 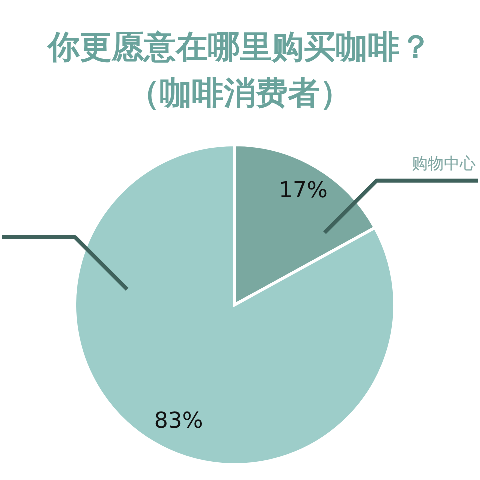 What do you see at coordinates (240, 93) in the screenshot?
I see `subtitle: （咖啡消费者）` at bounding box center [240, 93].